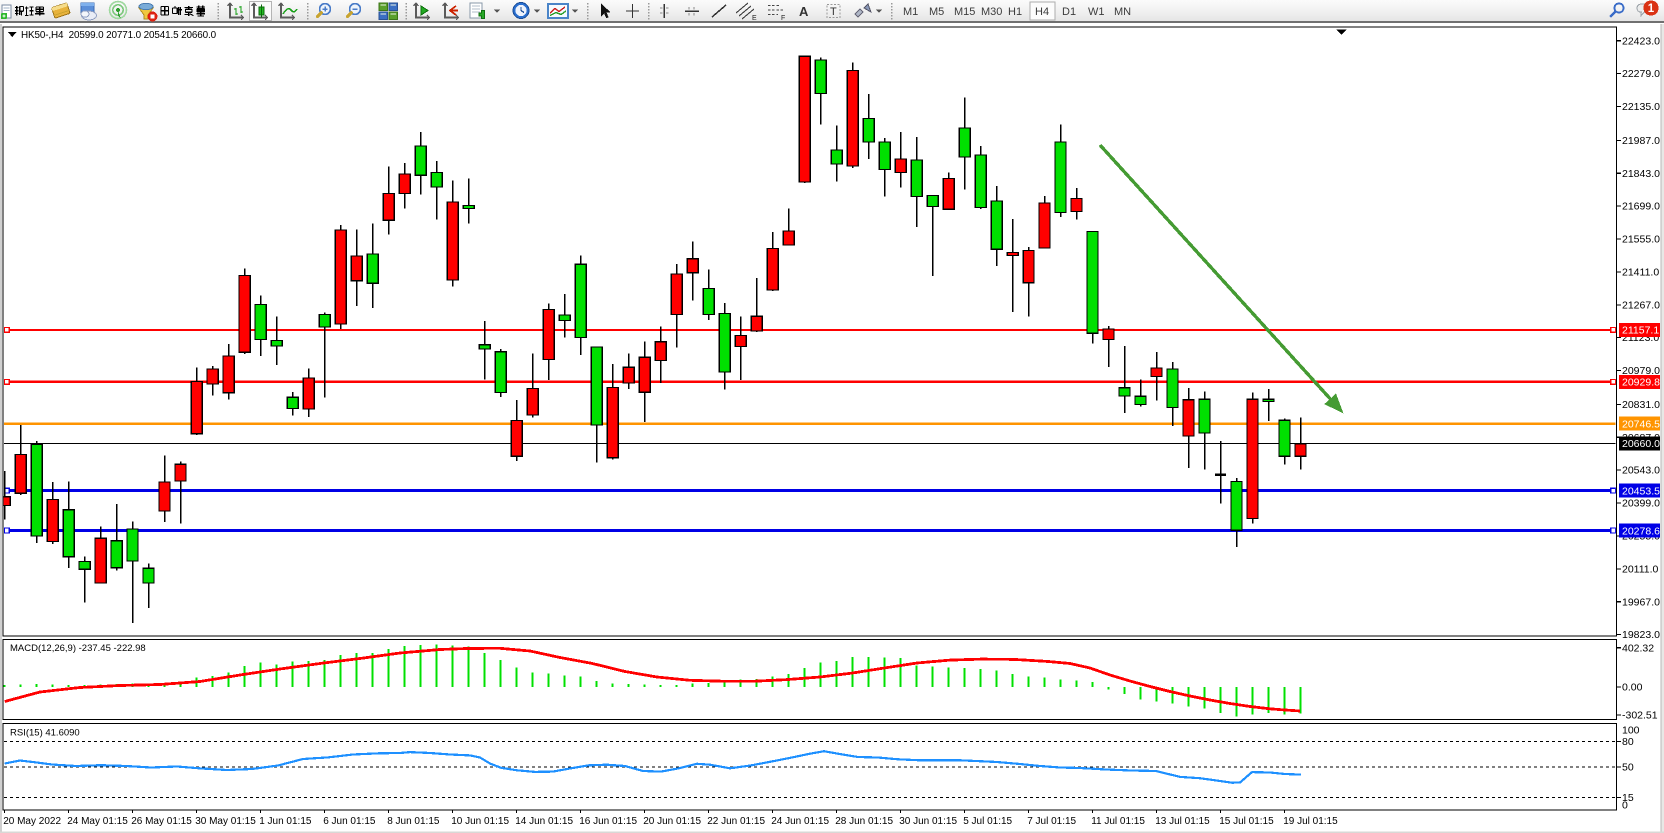  What do you see at coordinates (991, 12) in the screenshot?
I see `svg-text: M30` at bounding box center [991, 12].